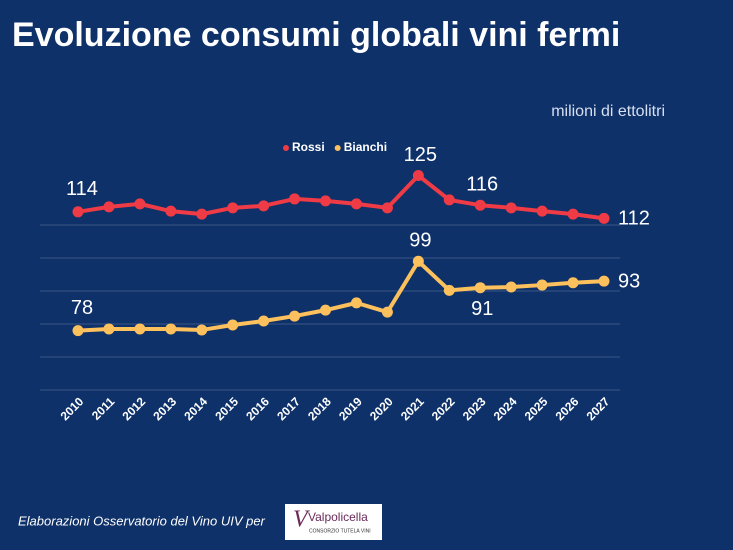 This screenshot has height=550, width=733. I want to click on data-label: 91, so click(482, 309).